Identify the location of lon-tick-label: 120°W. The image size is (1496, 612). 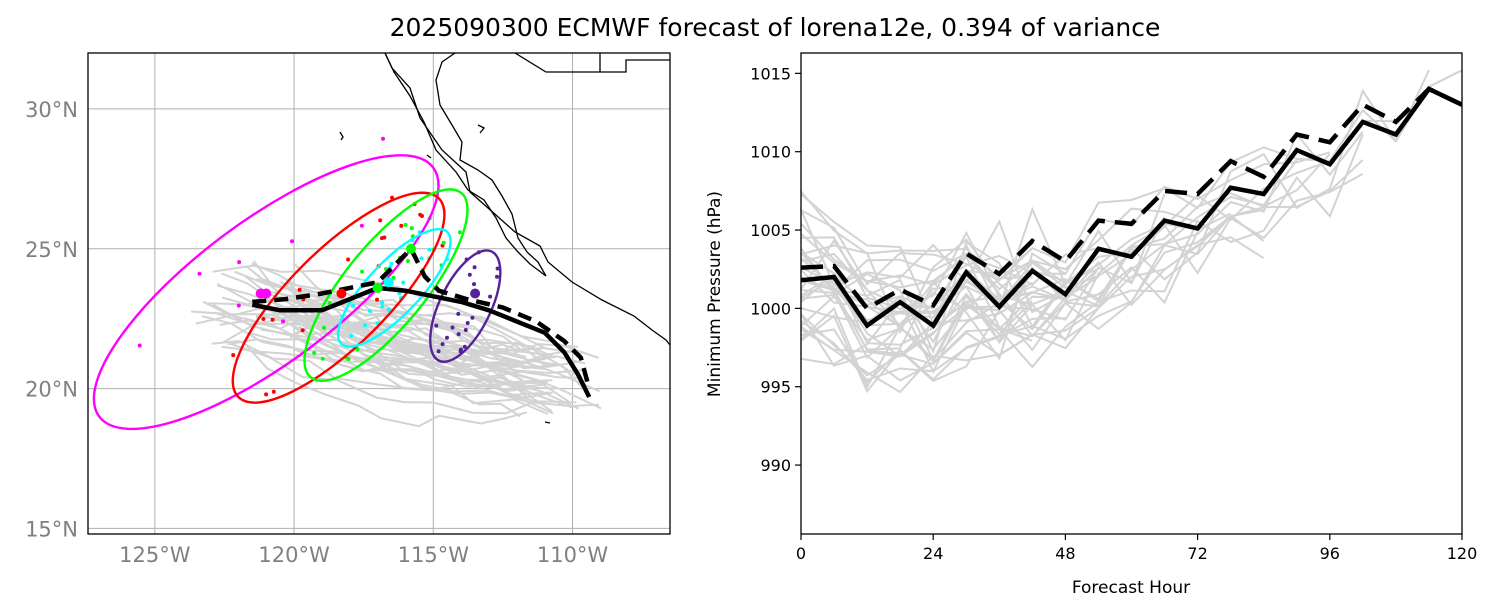
(294, 555).